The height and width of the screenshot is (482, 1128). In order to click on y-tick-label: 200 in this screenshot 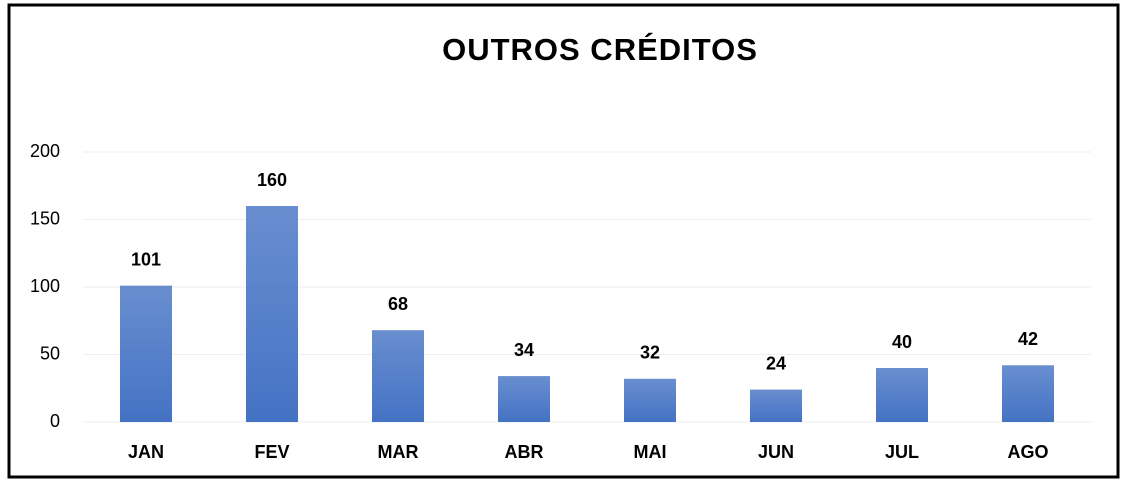, I will do `click(45, 151)`.